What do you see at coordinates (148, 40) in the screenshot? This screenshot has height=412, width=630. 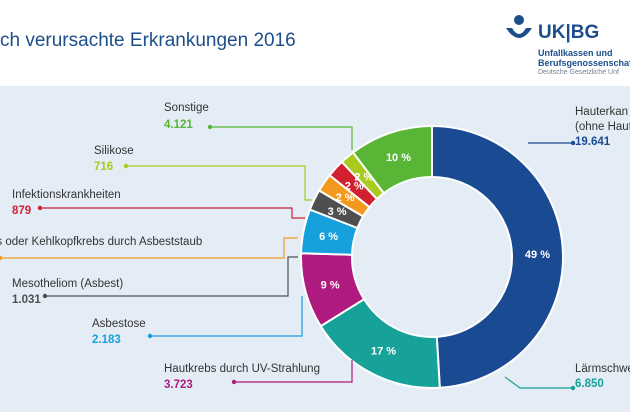 I see `chart-title: ch verursachte Erkrankungen 2016` at bounding box center [148, 40].